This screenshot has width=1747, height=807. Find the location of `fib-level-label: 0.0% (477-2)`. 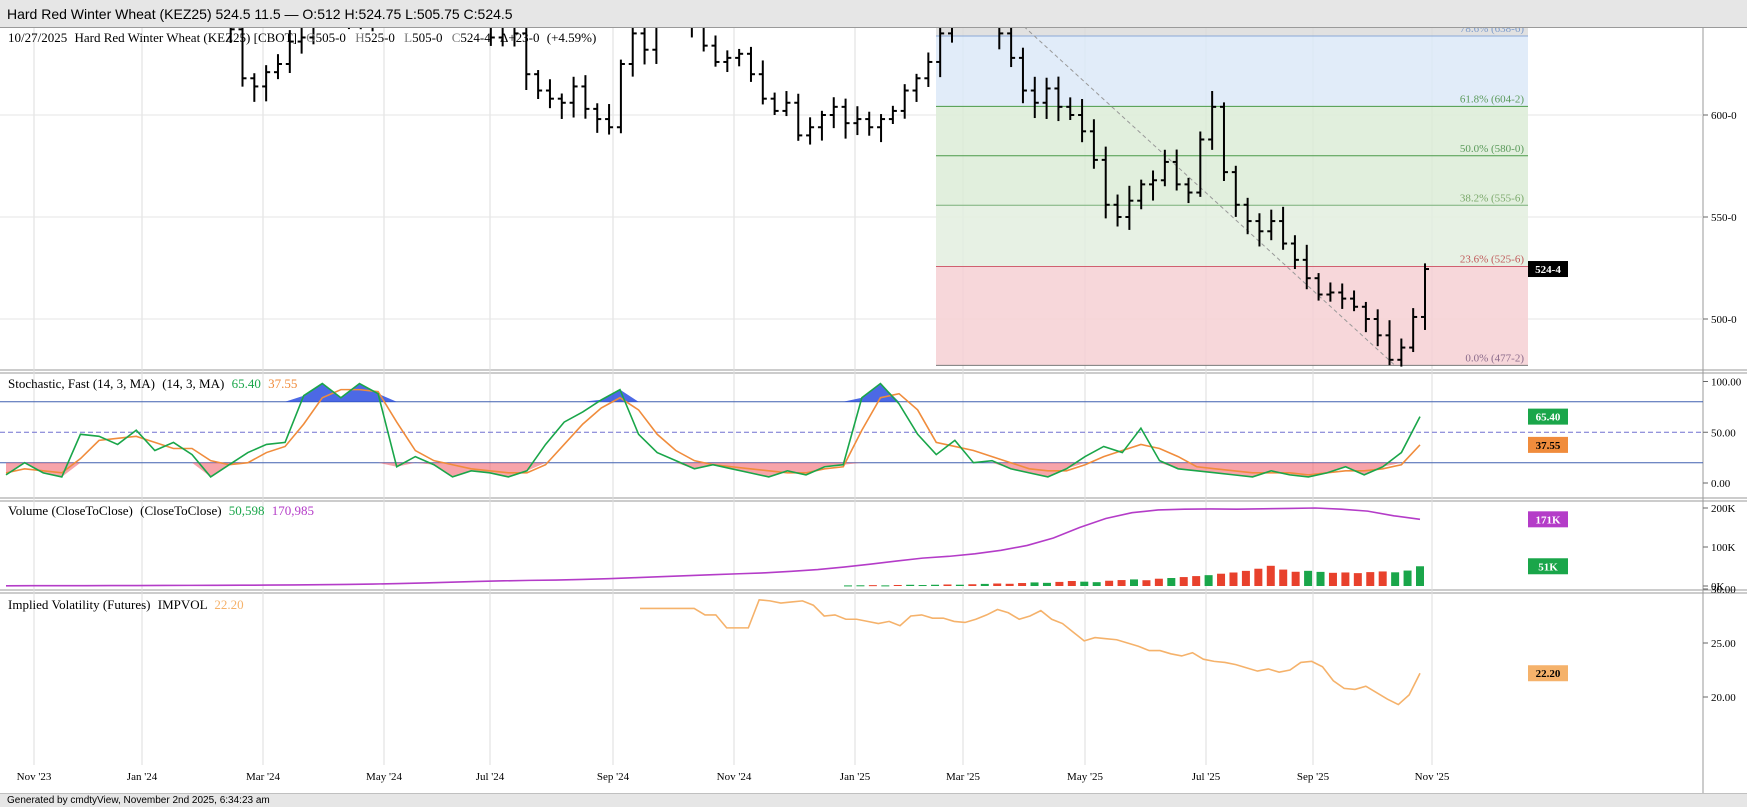

fib-level-label: 0.0% (477-2) is located at coordinates (1494, 358).